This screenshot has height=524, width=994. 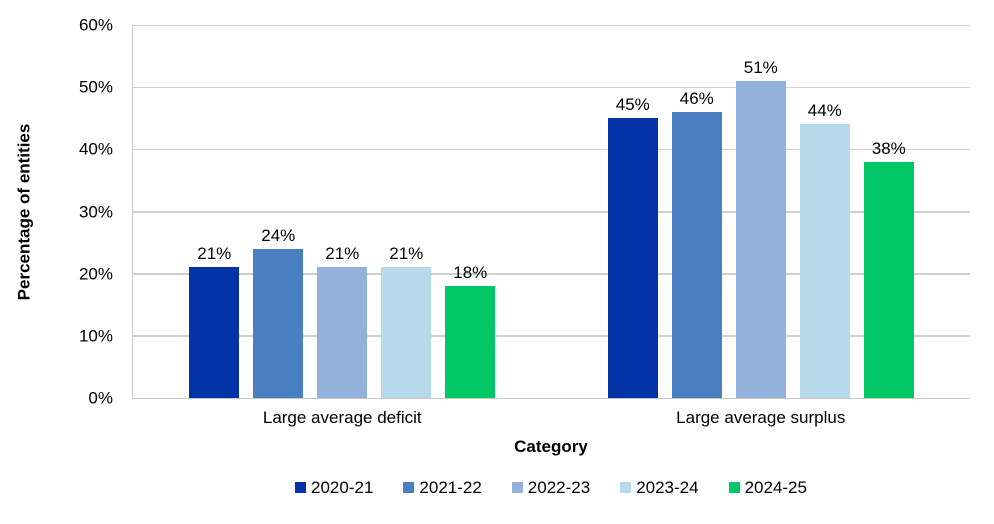 What do you see at coordinates (342, 321) in the screenshot?
I see `bar-2022-23: 21%` at bounding box center [342, 321].